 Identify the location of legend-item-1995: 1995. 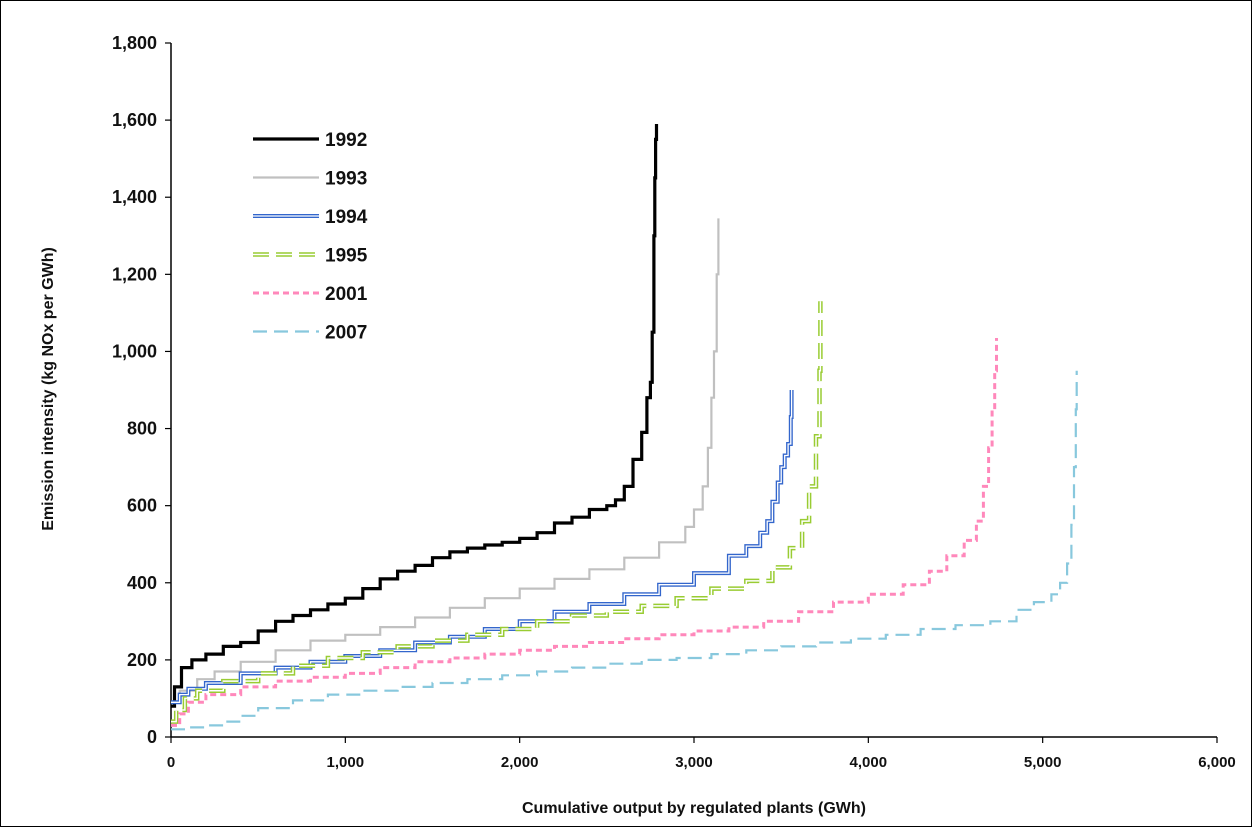
(310, 256).